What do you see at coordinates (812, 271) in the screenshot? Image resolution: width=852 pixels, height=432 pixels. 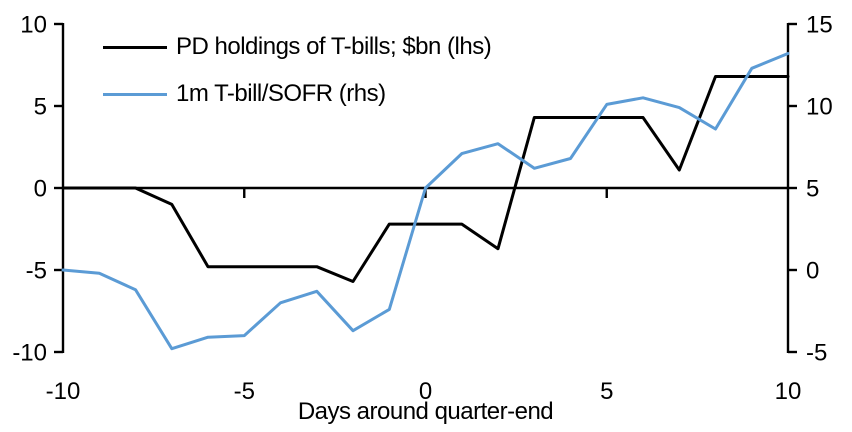 I see `y-axis-right-tick-label: 0` at bounding box center [812, 271].